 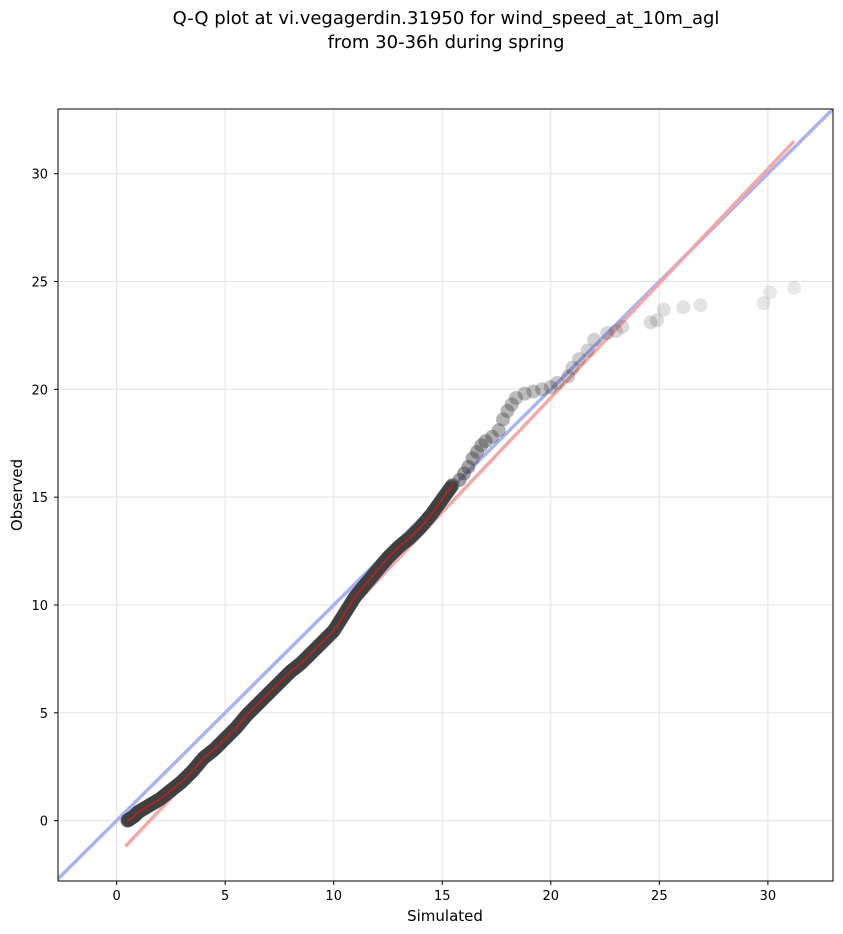 I want to click on y-axis-ticks: 0 5 10 15 20 25 30, so click(x=44, y=499).